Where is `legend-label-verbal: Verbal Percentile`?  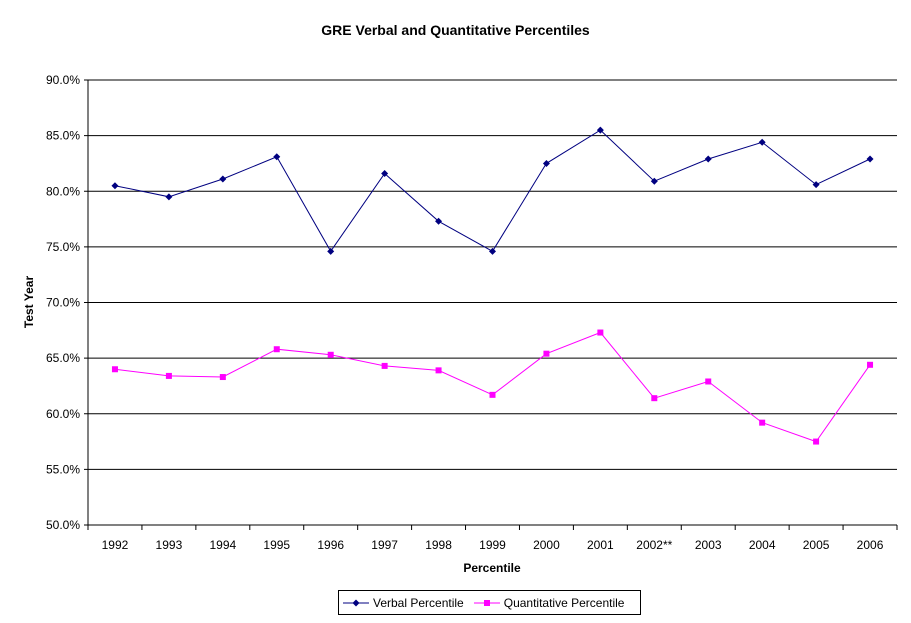 legend-label-verbal: Verbal Percentile is located at coordinates (418, 602).